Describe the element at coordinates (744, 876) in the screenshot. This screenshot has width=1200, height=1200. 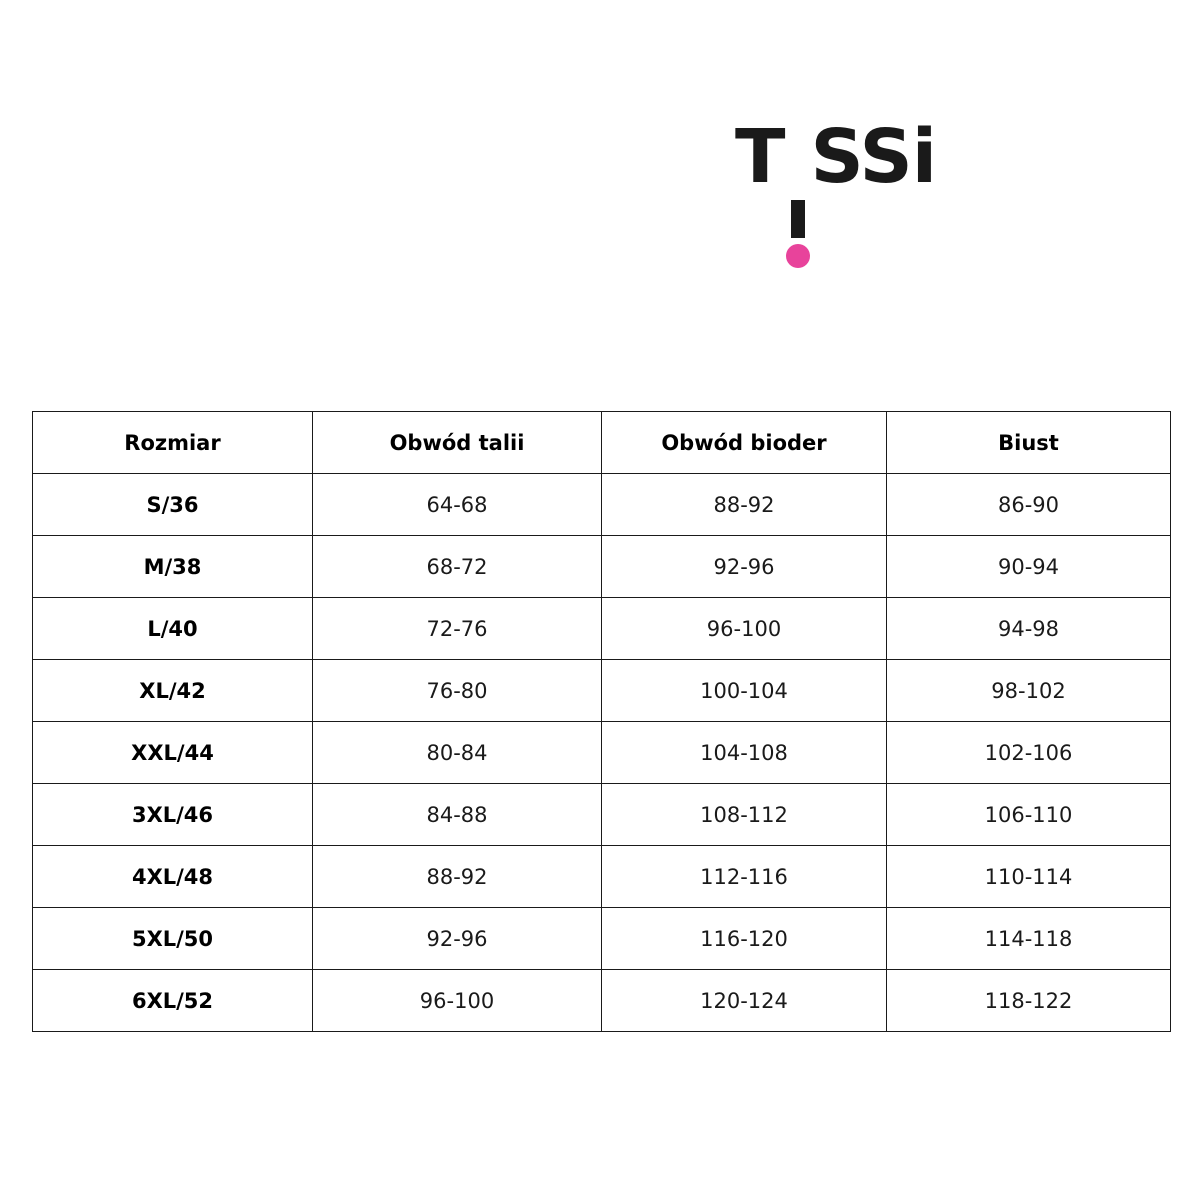
I see `cell-hips: 112-116` at that location.